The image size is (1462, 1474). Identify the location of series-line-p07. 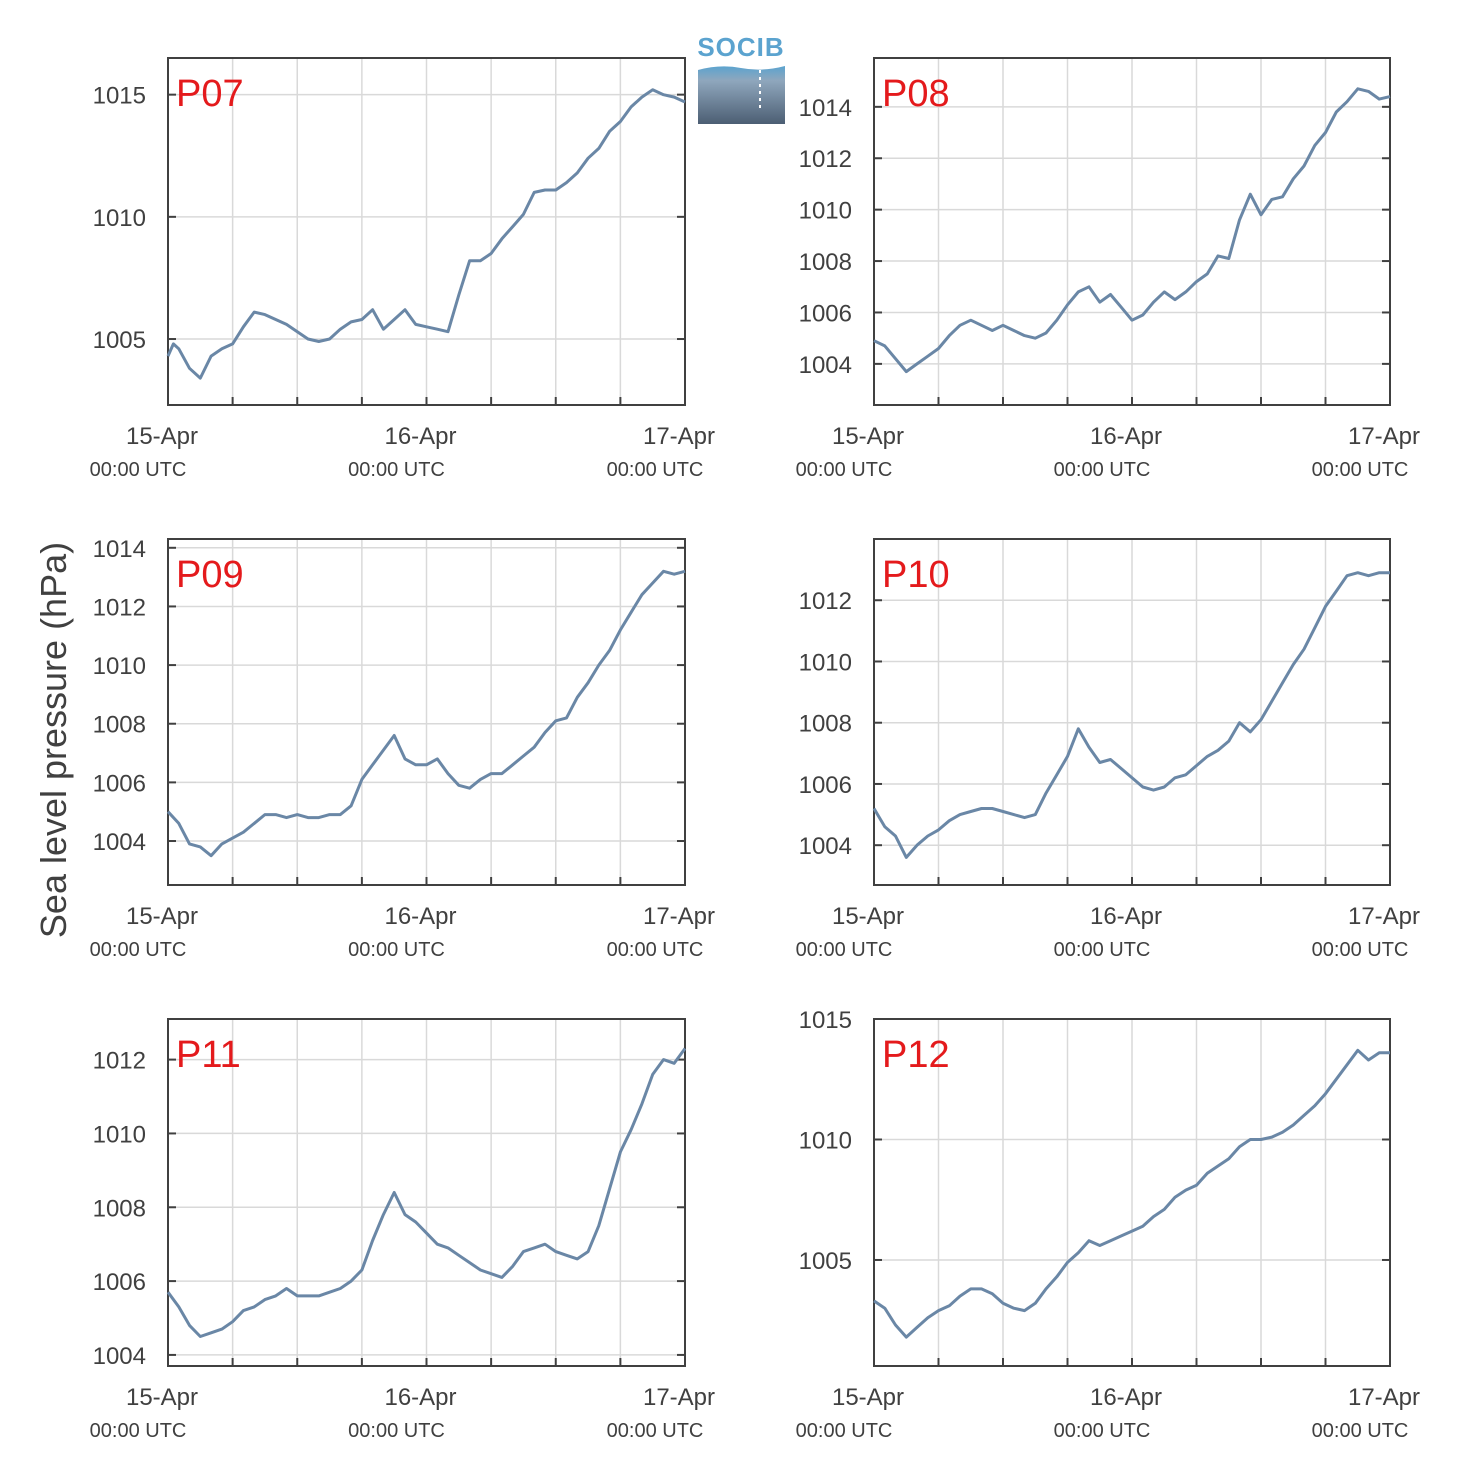
(426, 234).